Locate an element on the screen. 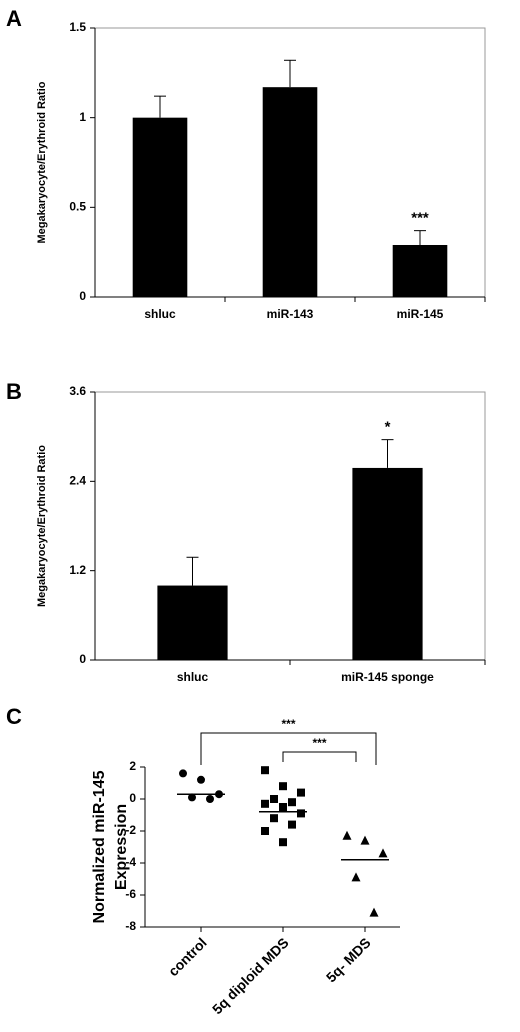 This screenshot has width=520, height=1032. x-tick-label: miR-145 sponge is located at coordinates (387, 677).